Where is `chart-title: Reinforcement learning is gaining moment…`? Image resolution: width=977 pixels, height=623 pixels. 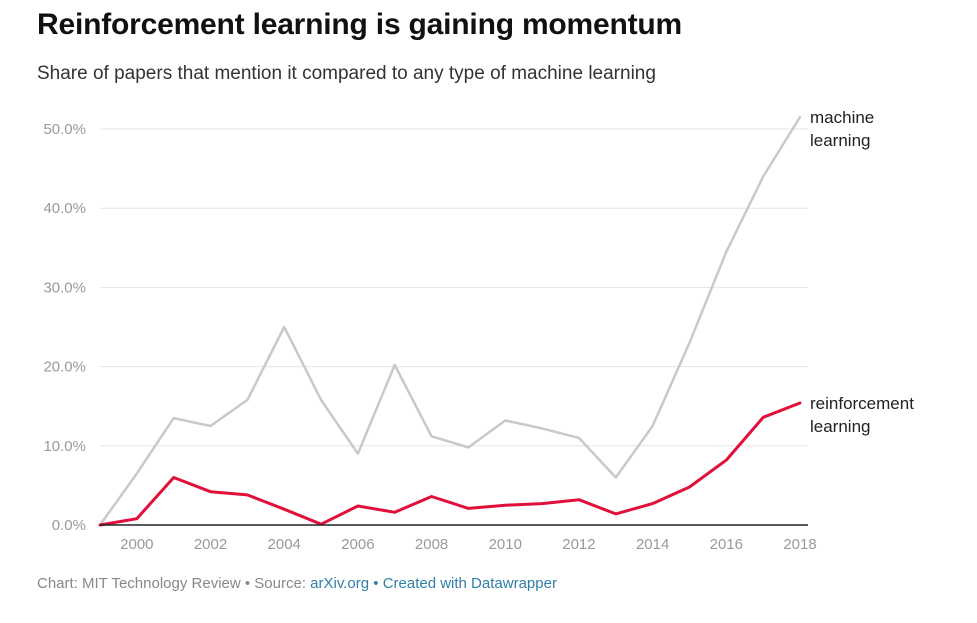
chart-title: Reinforcement learning is gaining moment… is located at coordinates (360, 24).